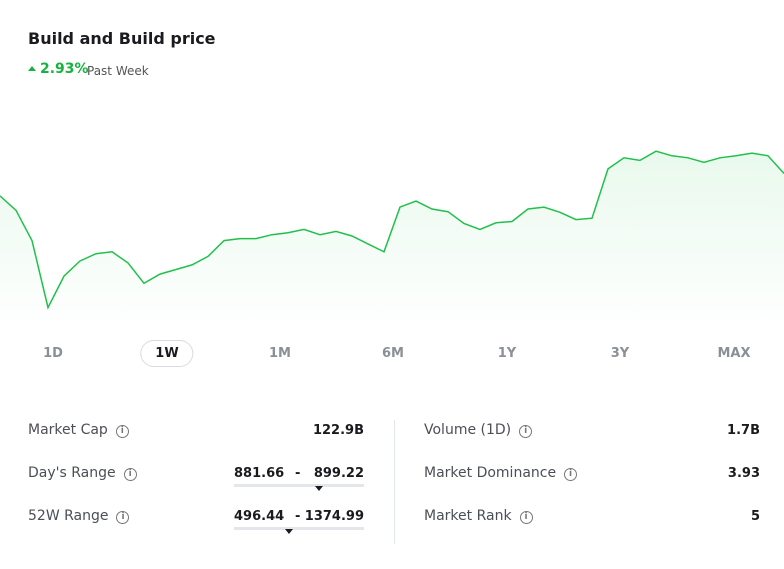 The image size is (784, 569). Describe the element at coordinates (394, 482) in the screenshot. I see `divider` at that location.